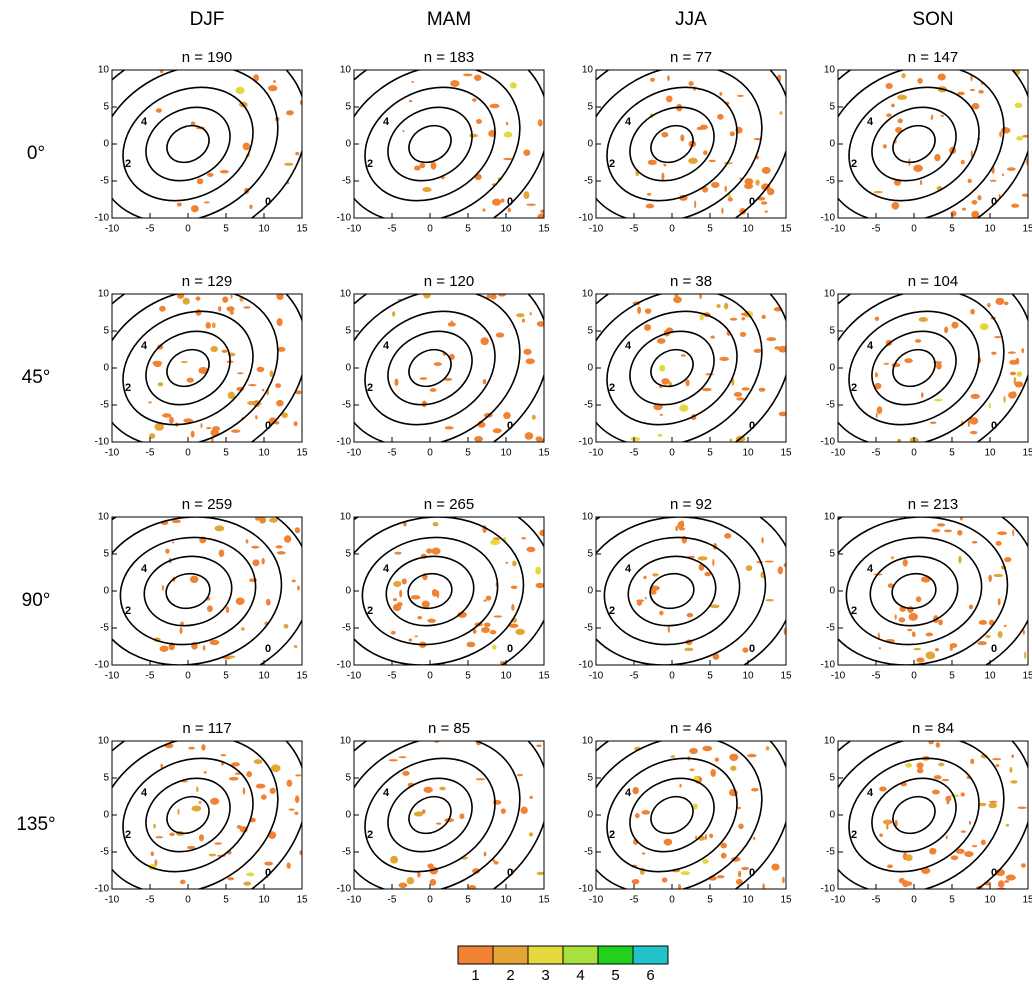 Image resolution: width=1032 pixels, height=990 pixels. What do you see at coordinates (691, 728) in the screenshot?
I see `panel-count: n = 46` at bounding box center [691, 728].